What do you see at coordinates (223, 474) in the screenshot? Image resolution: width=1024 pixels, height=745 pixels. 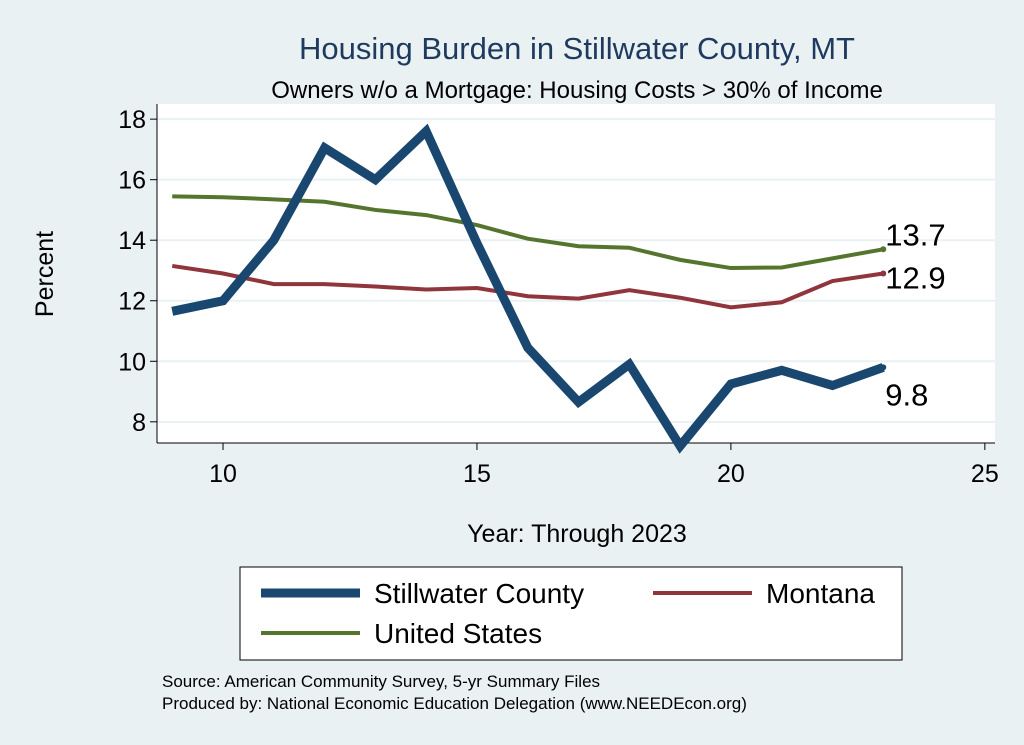 I see `x-tick-label-10: 10` at bounding box center [223, 474].